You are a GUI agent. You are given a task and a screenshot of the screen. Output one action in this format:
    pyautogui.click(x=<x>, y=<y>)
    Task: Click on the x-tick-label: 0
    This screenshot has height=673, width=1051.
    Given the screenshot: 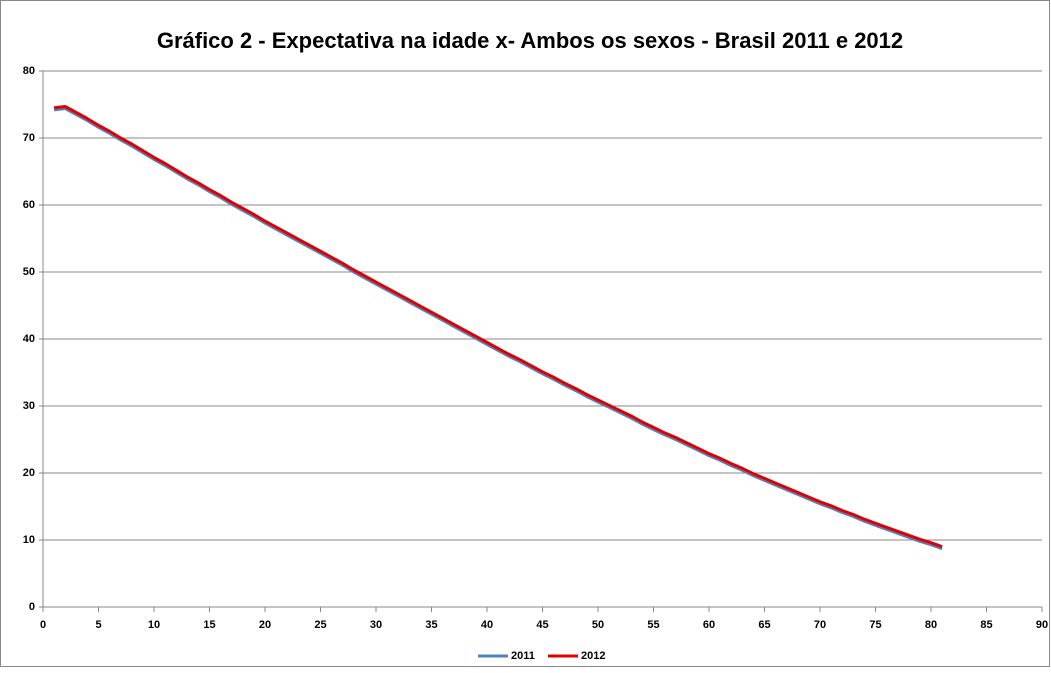 What is the action you would take?
    pyautogui.click(x=43, y=625)
    